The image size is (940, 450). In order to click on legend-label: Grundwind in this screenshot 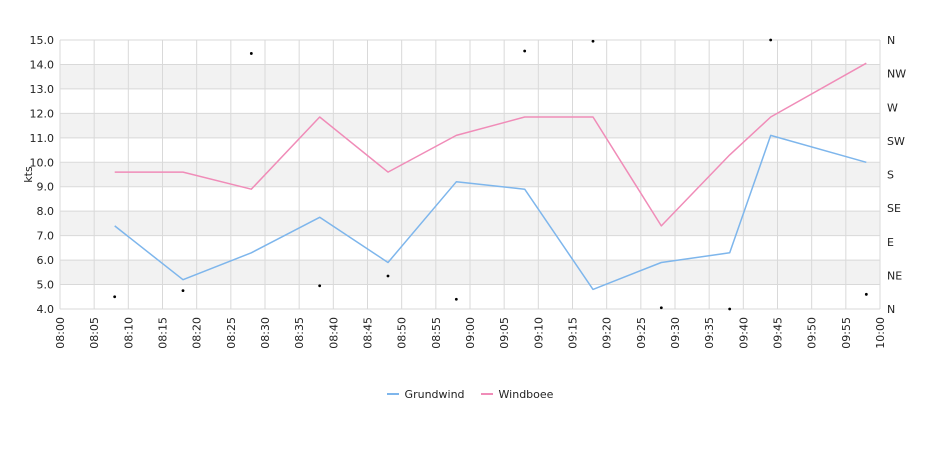, I will do `click(434, 394)`.